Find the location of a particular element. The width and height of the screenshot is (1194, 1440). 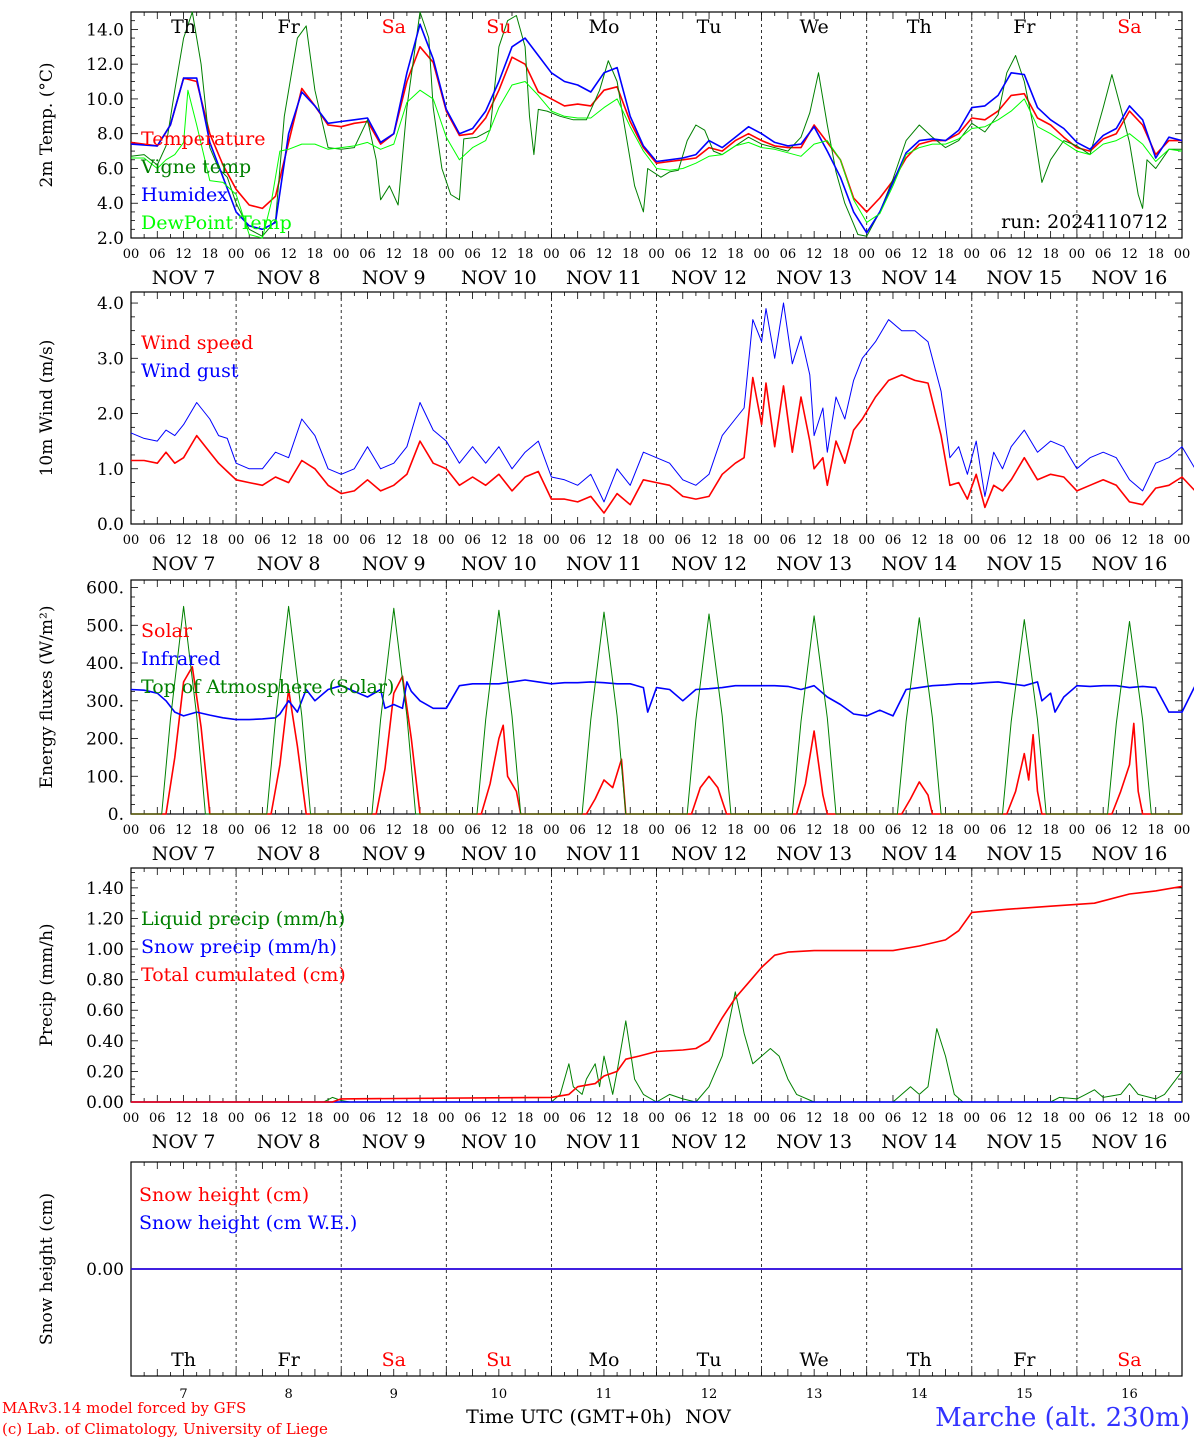

day-number-label: 9 is located at coordinates (394, 1394).